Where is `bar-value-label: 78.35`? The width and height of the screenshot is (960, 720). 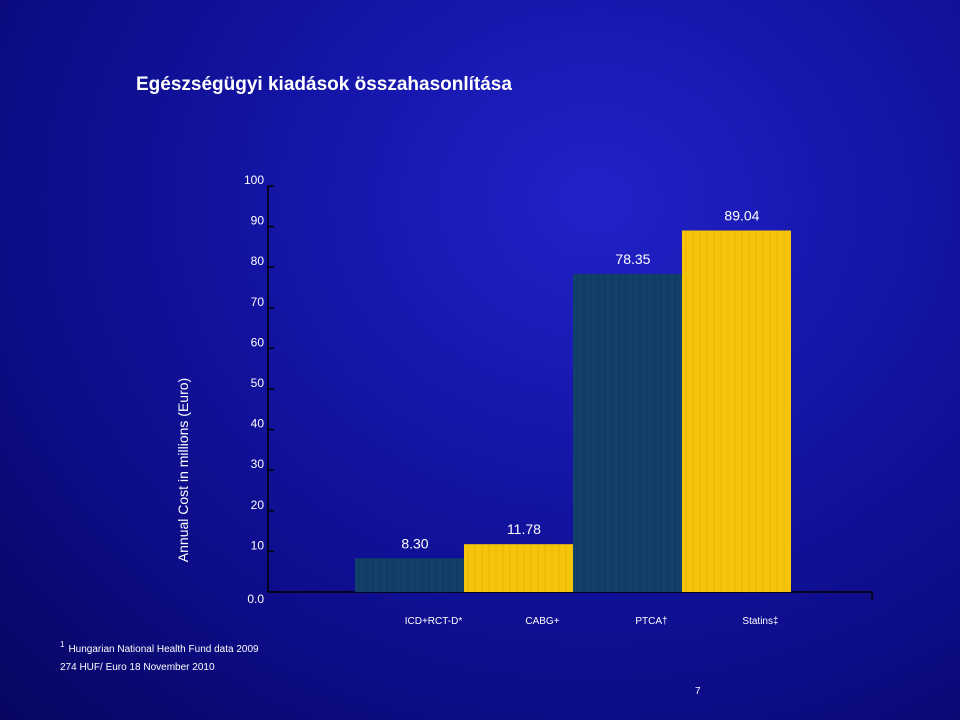
bar-value-label: 78.35 is located at coordinates (632, 259).